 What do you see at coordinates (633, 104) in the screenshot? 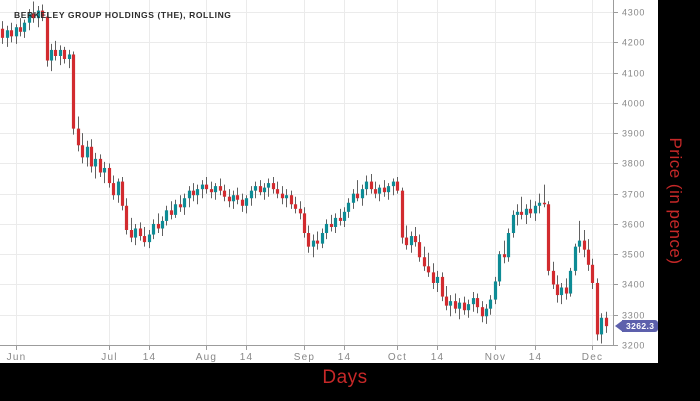
I see `svg-text: 4000` at bounding box center [633, 104].